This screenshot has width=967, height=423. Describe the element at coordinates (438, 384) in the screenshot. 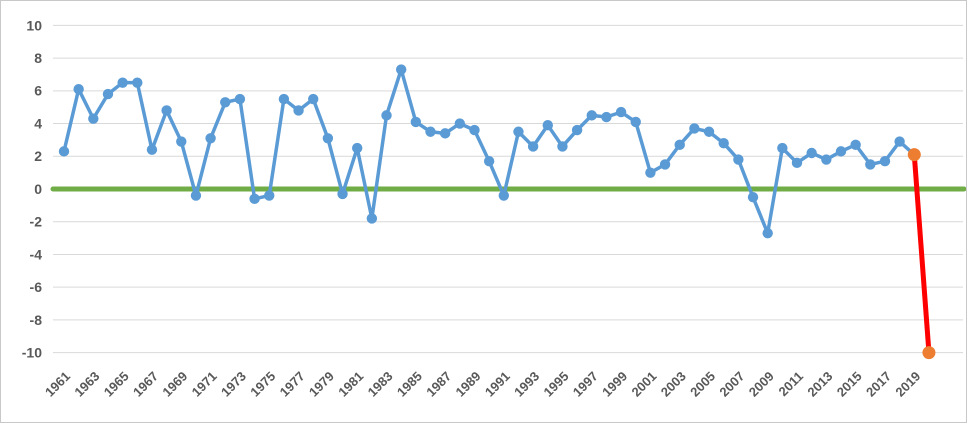

I see `x-axis-label: 1987` at that location.